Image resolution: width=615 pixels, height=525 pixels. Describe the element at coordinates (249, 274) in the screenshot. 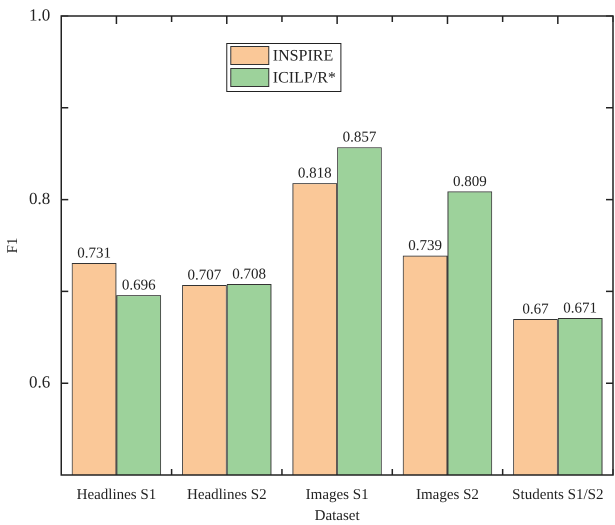

I see `data-label: 0.708` at that location.